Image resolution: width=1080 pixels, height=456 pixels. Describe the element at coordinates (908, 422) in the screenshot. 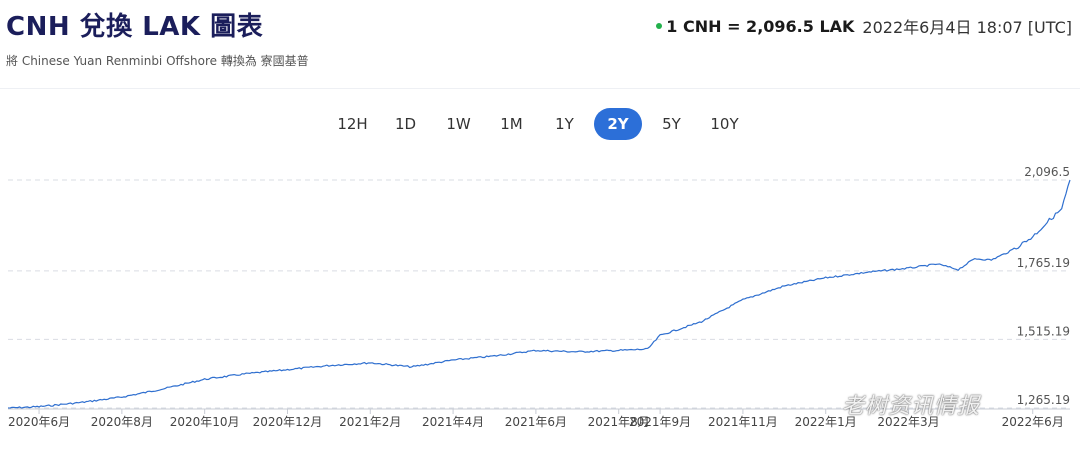

I see `x-tick-label: 2022年3月` at that location.